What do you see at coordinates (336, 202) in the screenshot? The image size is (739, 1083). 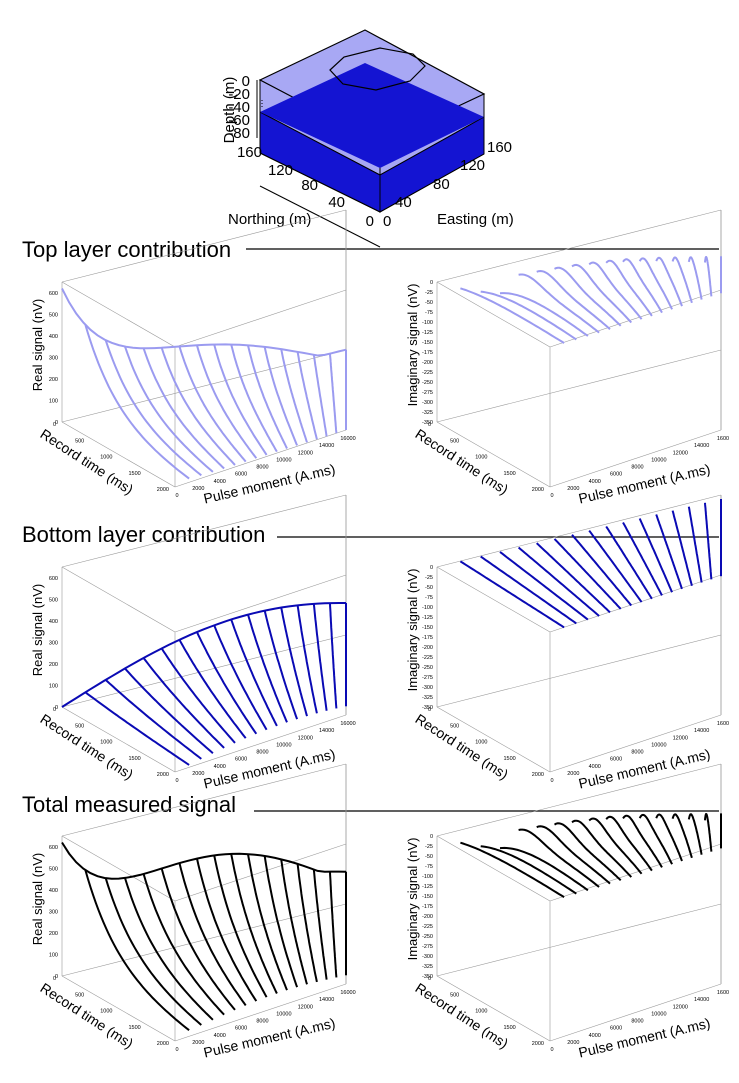 I see `northing-tick-3: 40` at bounding box center [336, 202].